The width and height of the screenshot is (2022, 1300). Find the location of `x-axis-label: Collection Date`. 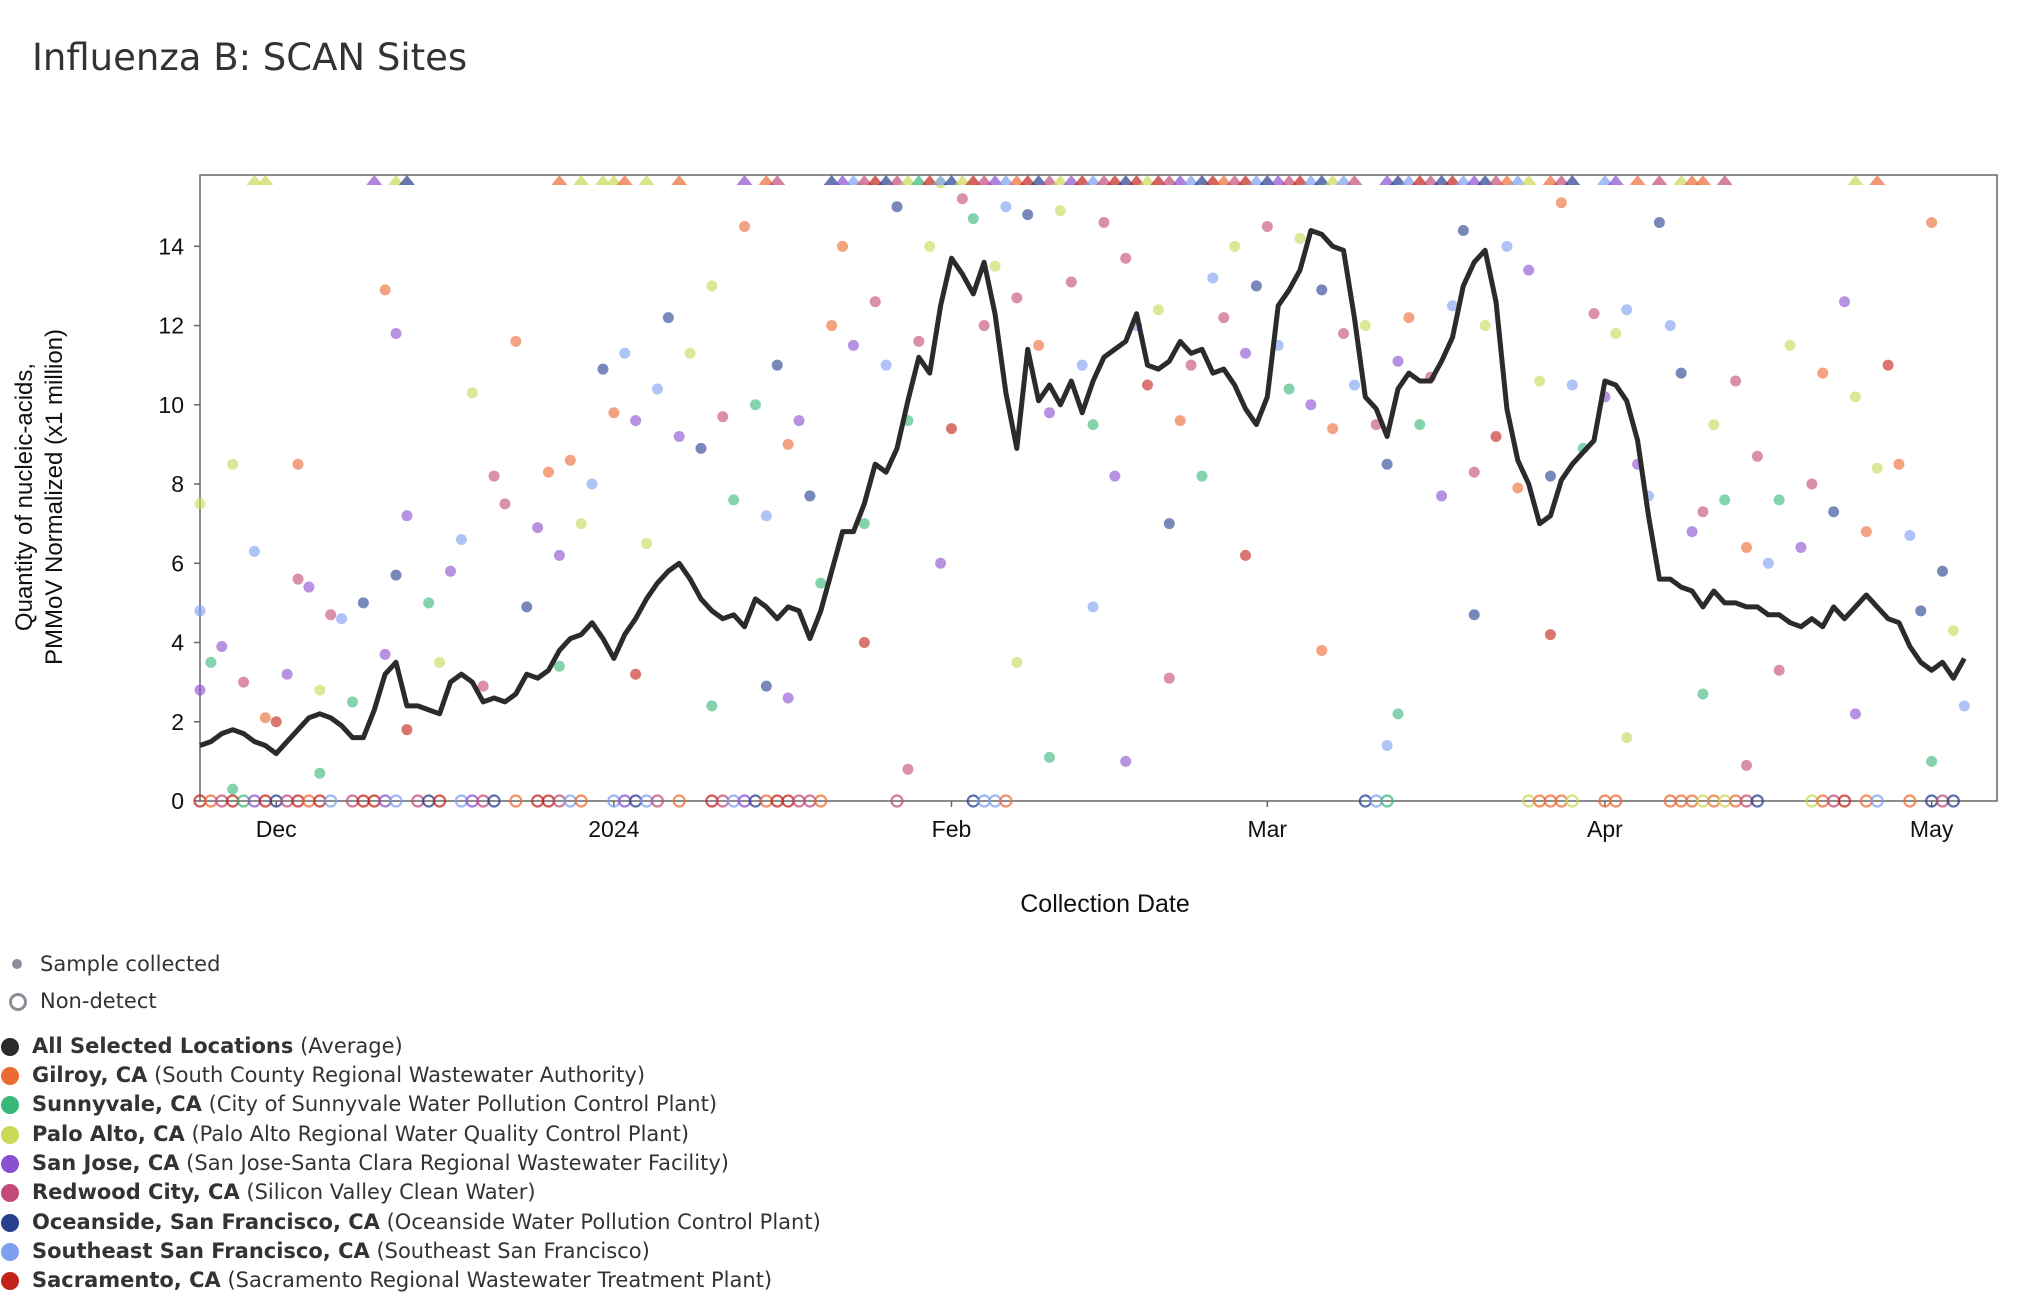

x-axis-label: Collection Date is located at coordinates (1105, 904).